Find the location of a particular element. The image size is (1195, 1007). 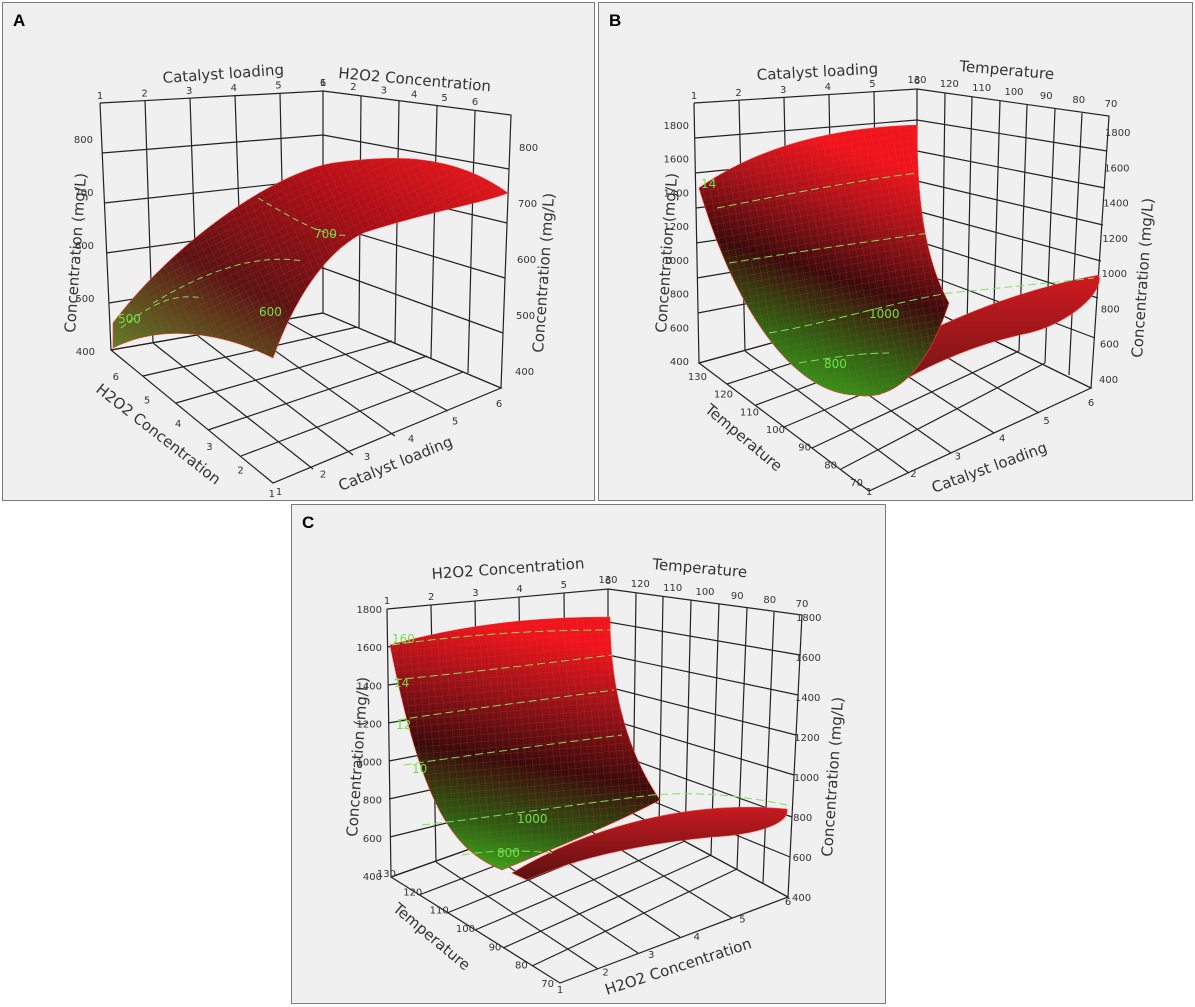

contour-label: 10 is located at coordinates (419, 769).